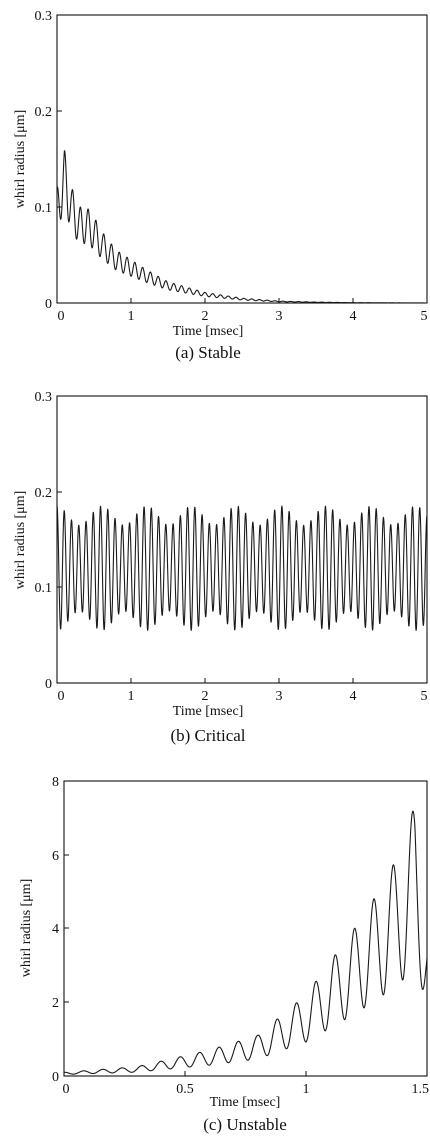 The width and height of the screenshot is (430, 1137). Describe the element at coordinates (20, 540) in the screenshot. I see `y-axis-label-b: whirl radius [μm]` at that location.